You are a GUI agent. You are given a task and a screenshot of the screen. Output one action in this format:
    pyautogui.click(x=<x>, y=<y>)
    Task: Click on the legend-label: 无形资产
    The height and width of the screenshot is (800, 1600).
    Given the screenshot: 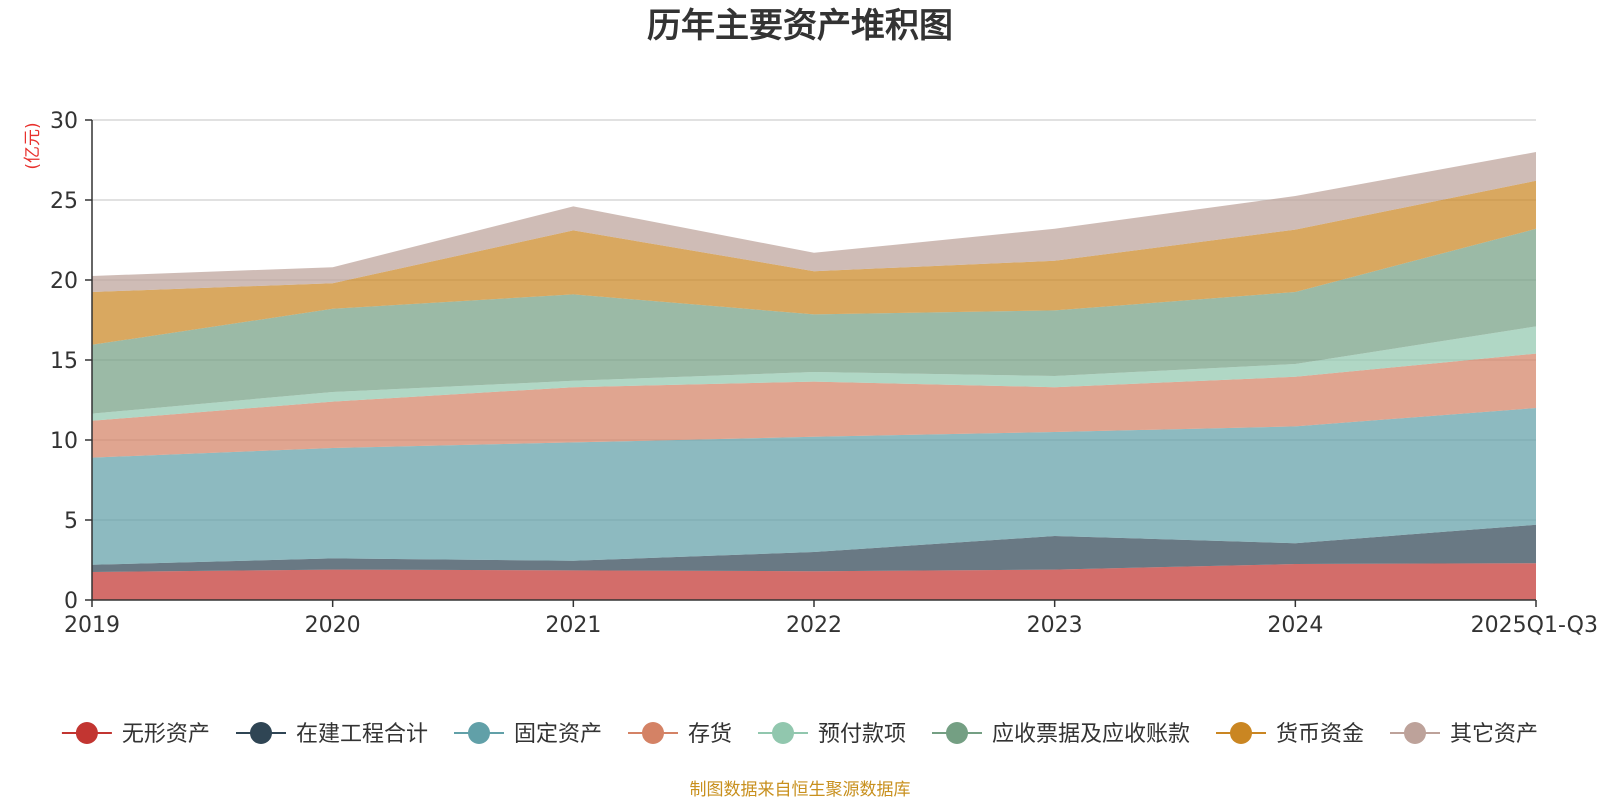 What is the action you would take?
    pyautogui.click(x=166, y=734)
    